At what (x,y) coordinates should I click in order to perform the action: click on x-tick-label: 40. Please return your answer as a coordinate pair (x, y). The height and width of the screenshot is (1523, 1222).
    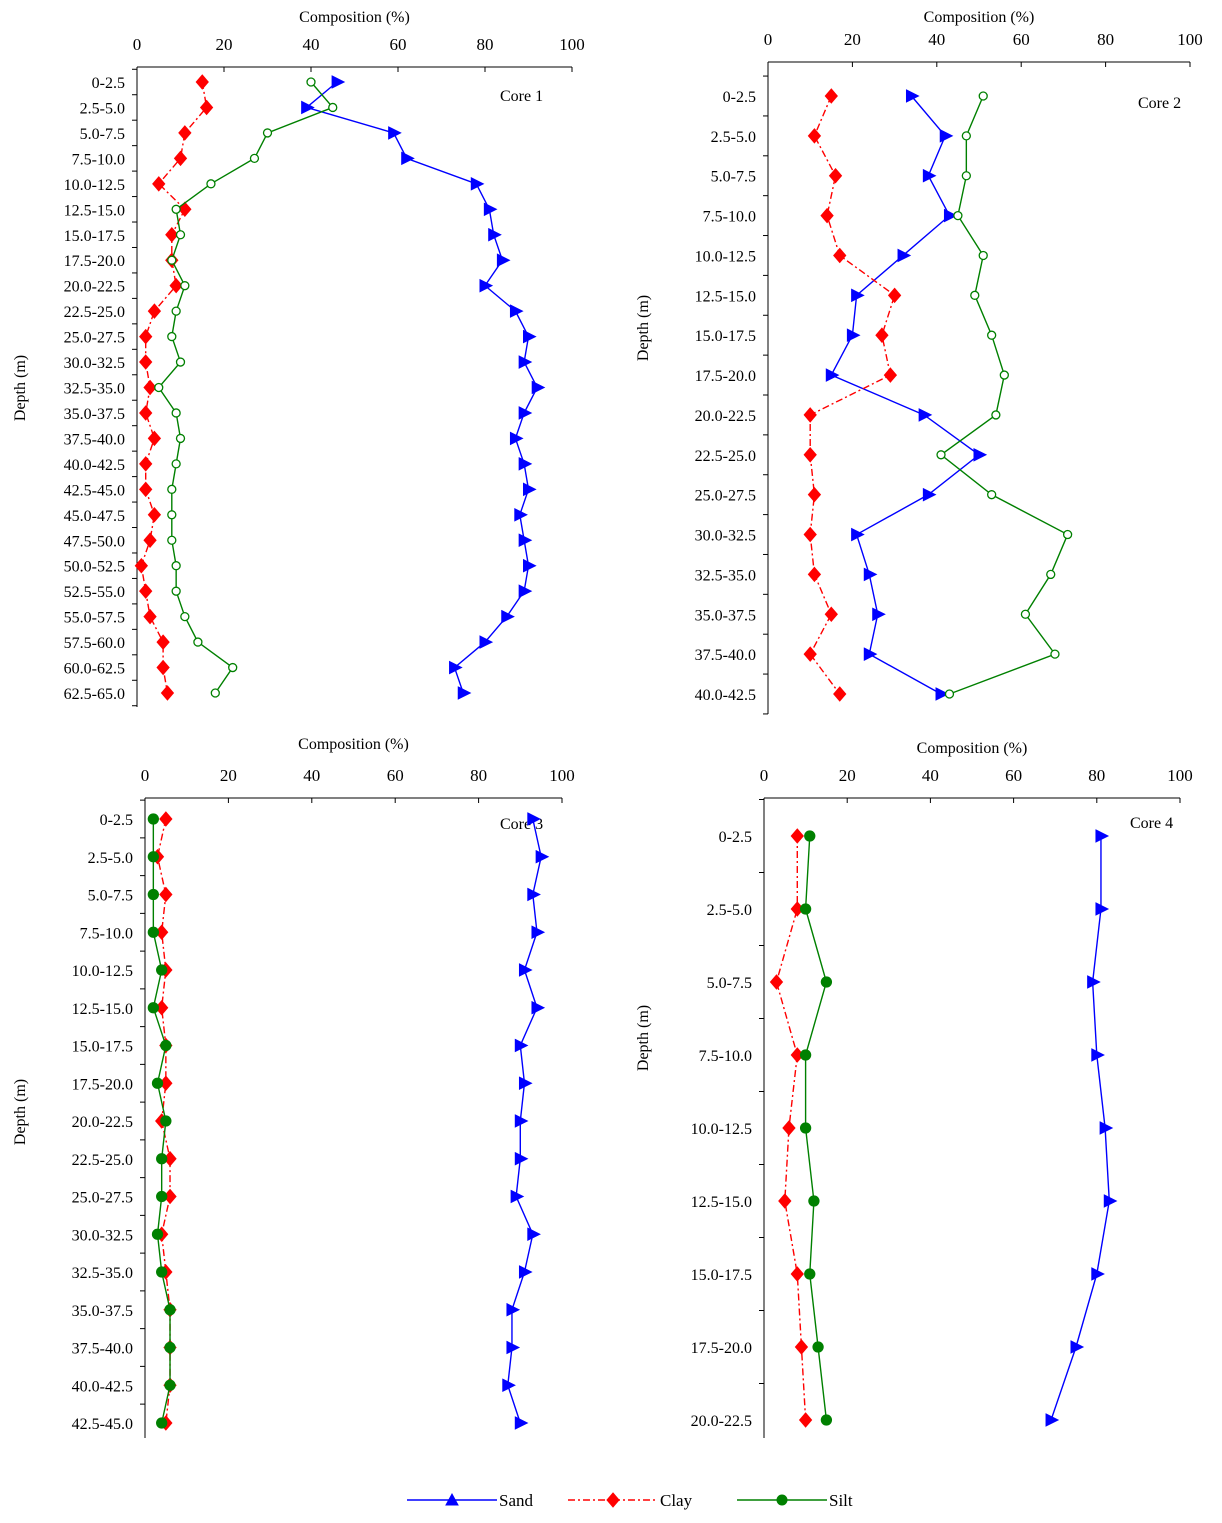
    Looking at the image, I should click on (311, 775).